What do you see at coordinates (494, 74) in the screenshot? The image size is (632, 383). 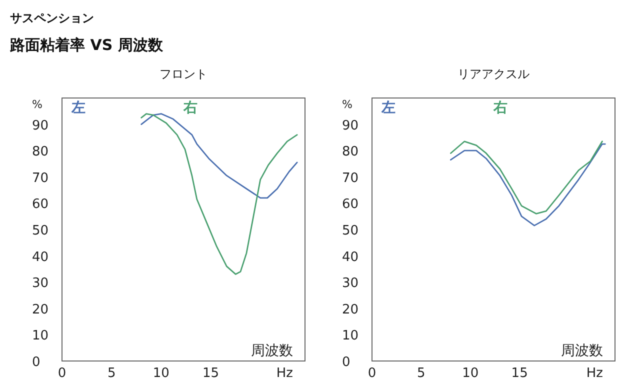 I see `chart-title: リアアクスル` at bounding box center [494, 74].